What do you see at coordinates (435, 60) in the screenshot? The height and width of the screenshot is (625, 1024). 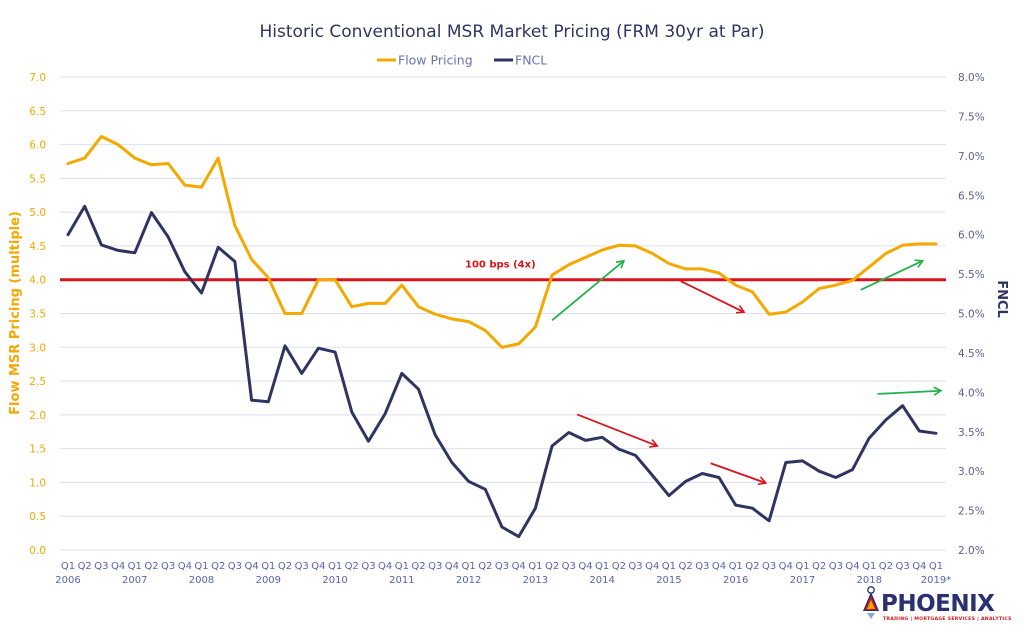 I see `legend-label-flow-pricing: Flow Pricing` at bounding box center [435, 60].